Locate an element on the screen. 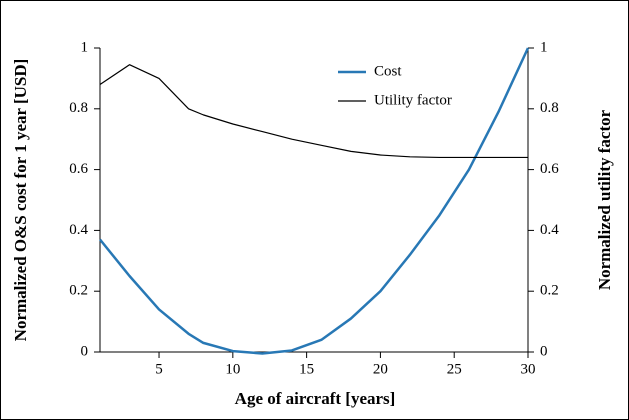 The width and height of the screenshot is (629, 420). y-axis-label: Normalized O&S cost for 1 year [USD] is located at coordinates (20, 200).